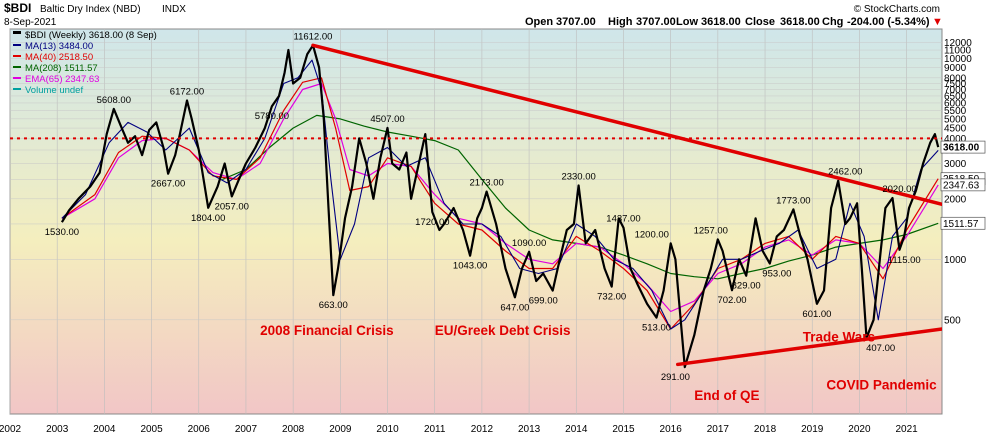  What do you see at coordinates (958, 51) in the screenshot?
I see `y-tick-label: 11000` at bounding box center [958, 51].